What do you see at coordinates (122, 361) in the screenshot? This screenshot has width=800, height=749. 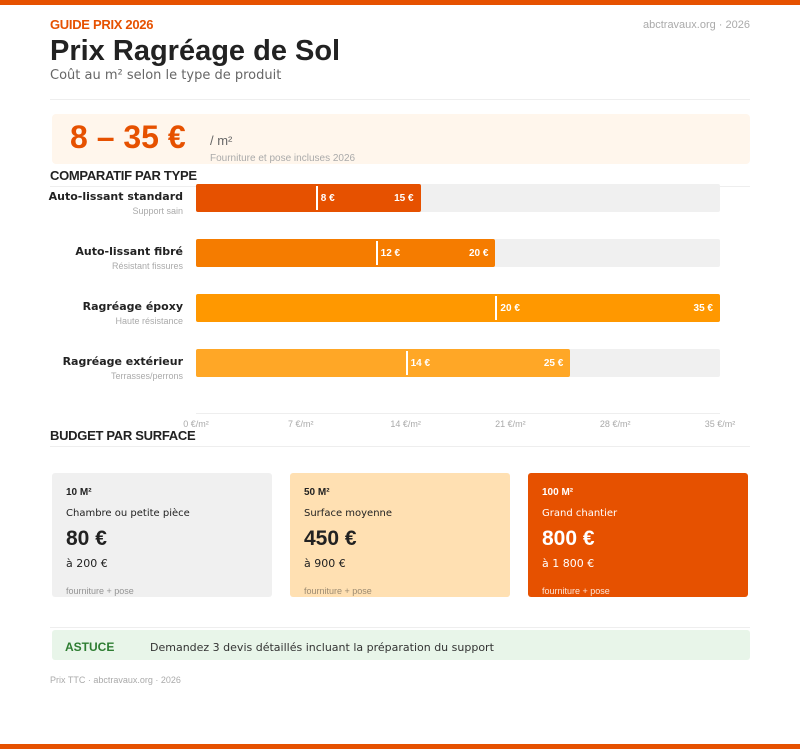 I see `row-label: Ragréage extérieur` at bounding box center [122, 361].